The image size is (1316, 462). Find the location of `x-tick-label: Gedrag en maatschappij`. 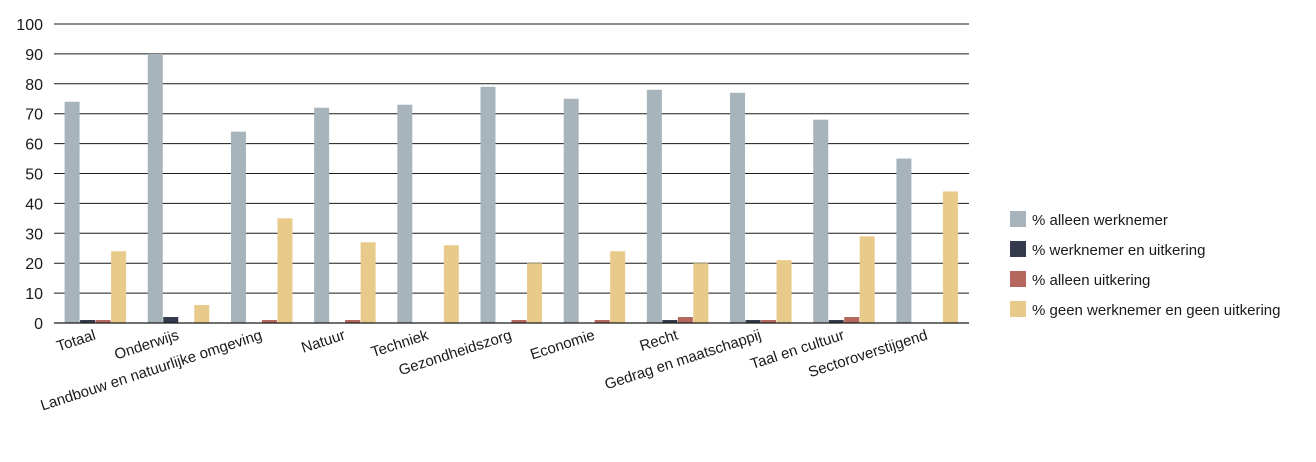

x-tick-label: Gedrag en maatschappij is located at coordinates (683, 360).